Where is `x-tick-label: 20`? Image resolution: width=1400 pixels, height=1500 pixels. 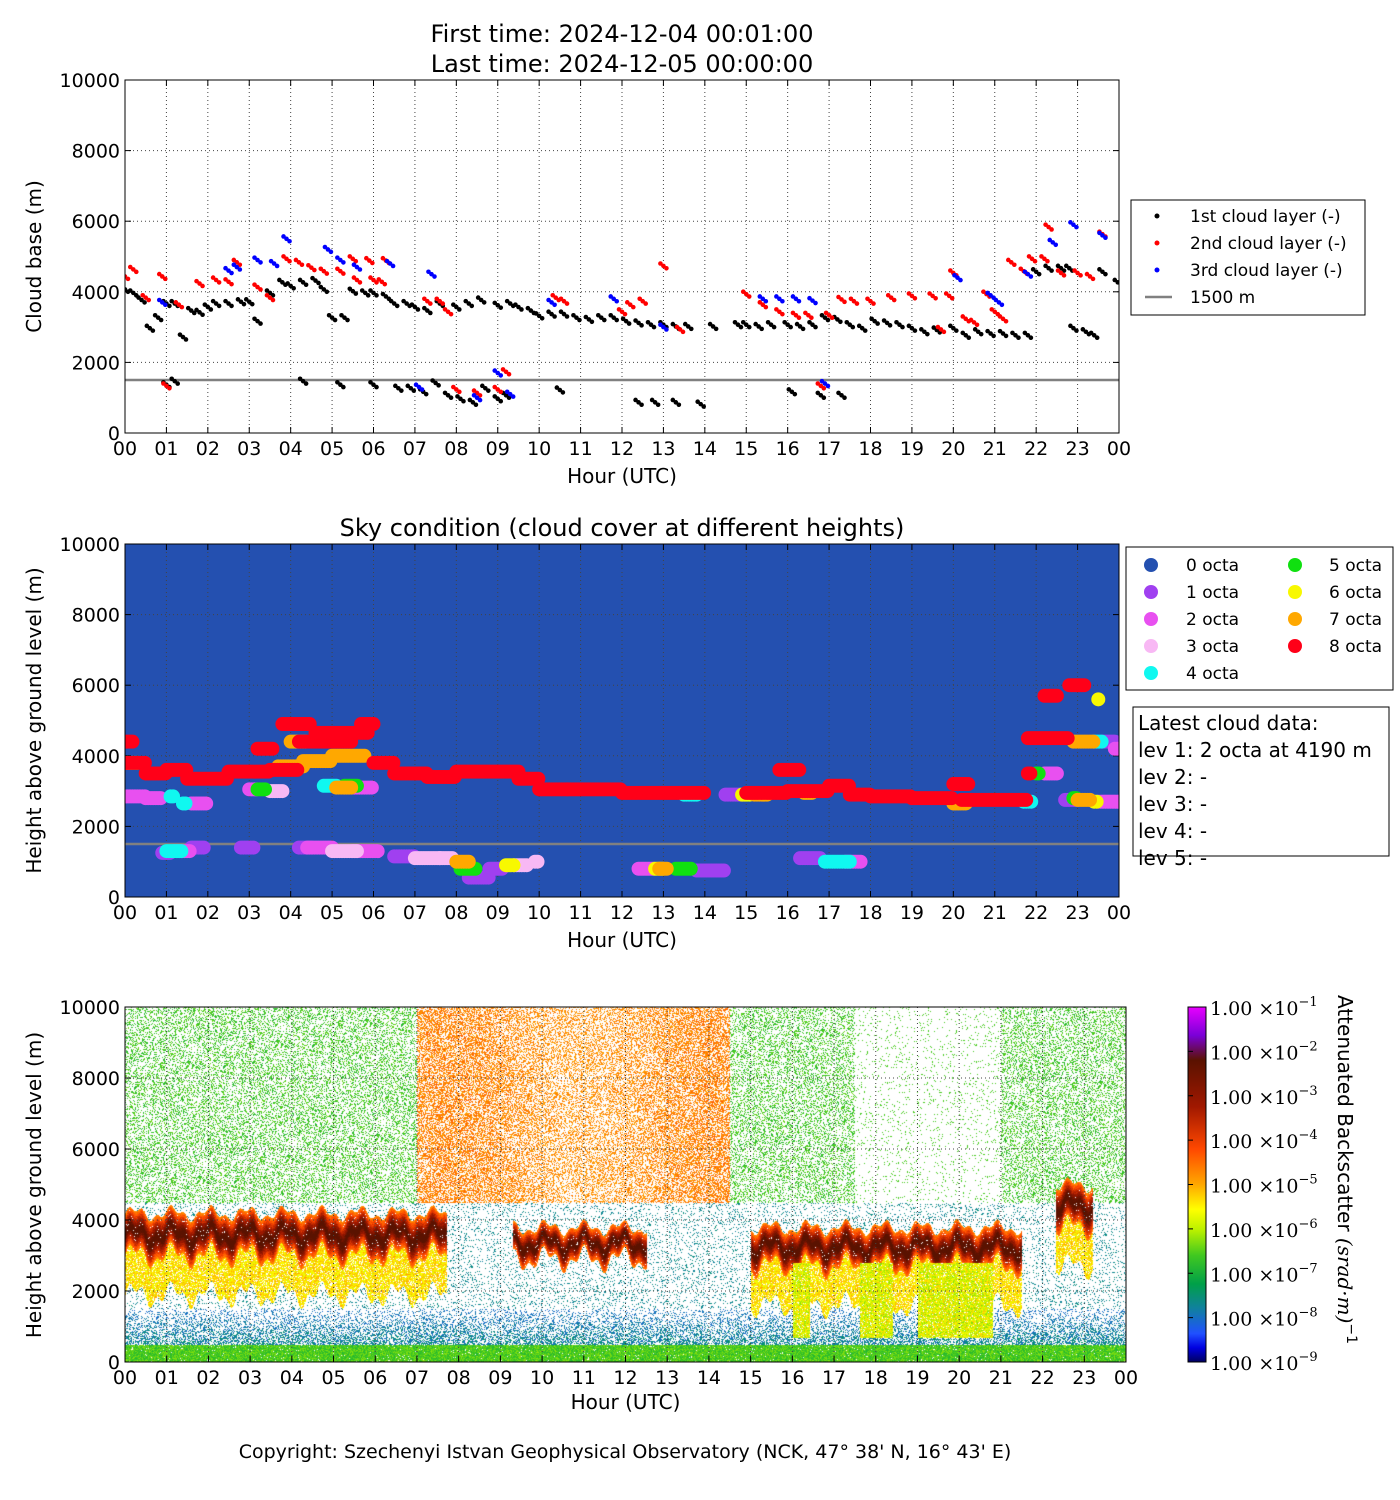
x-tick-label: 20 is located at coordinates (953, 449).